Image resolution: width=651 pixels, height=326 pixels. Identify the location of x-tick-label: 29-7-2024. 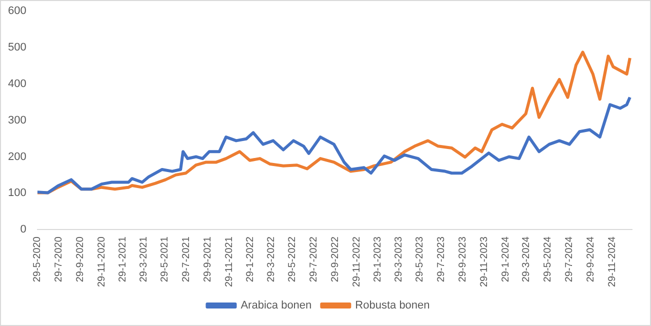
(569, 259).